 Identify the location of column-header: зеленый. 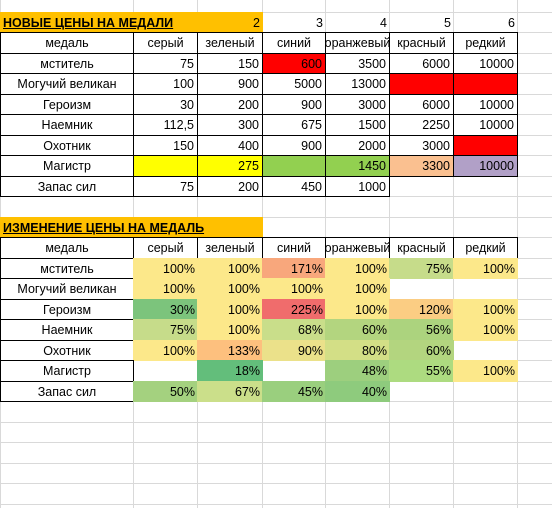
(230, 248).